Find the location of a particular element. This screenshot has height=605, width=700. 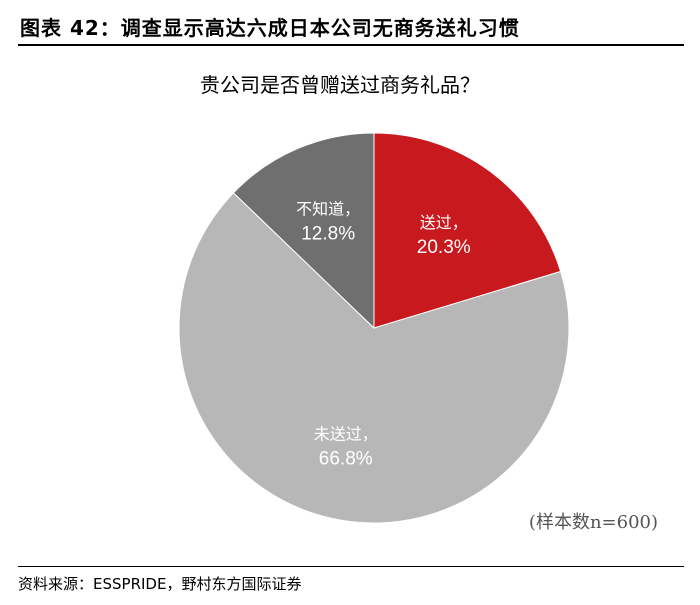

slice-value-1: 66.8% is located at coordinates (346, 459).